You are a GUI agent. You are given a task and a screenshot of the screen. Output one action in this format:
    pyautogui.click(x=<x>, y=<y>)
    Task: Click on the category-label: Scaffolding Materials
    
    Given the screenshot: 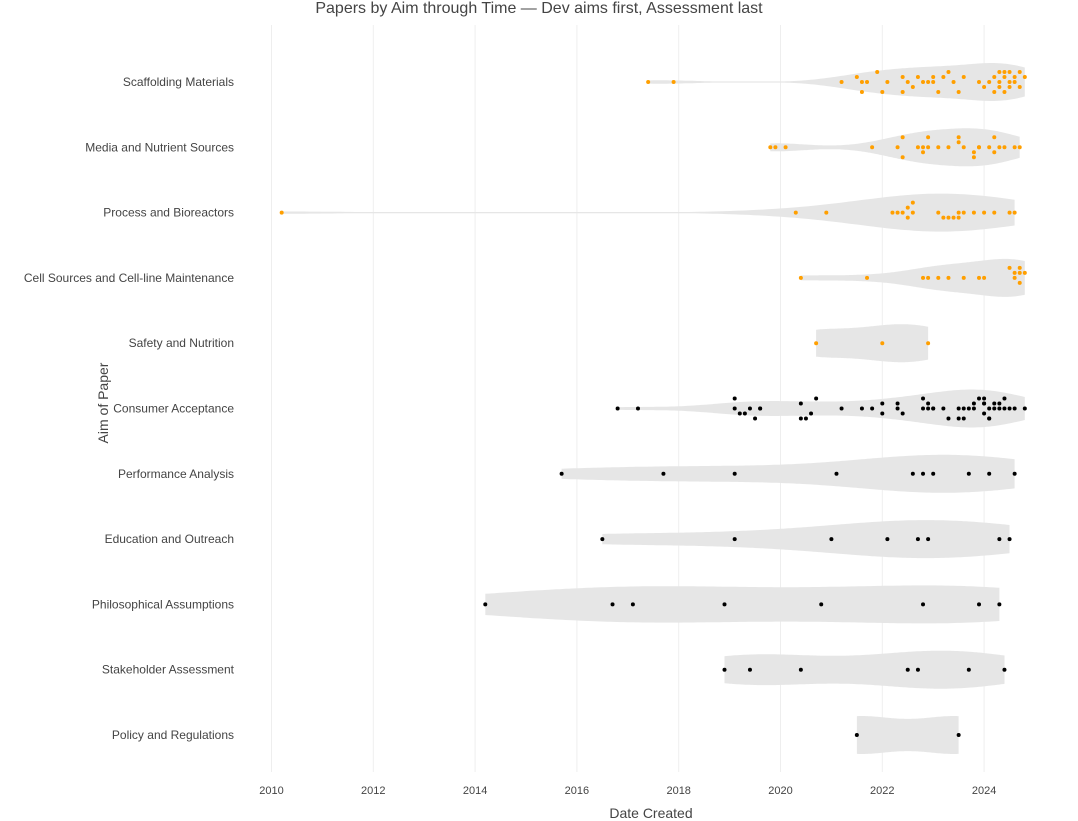 What is the action you would take?
    pyautogui.click(x=178, y=82)
    